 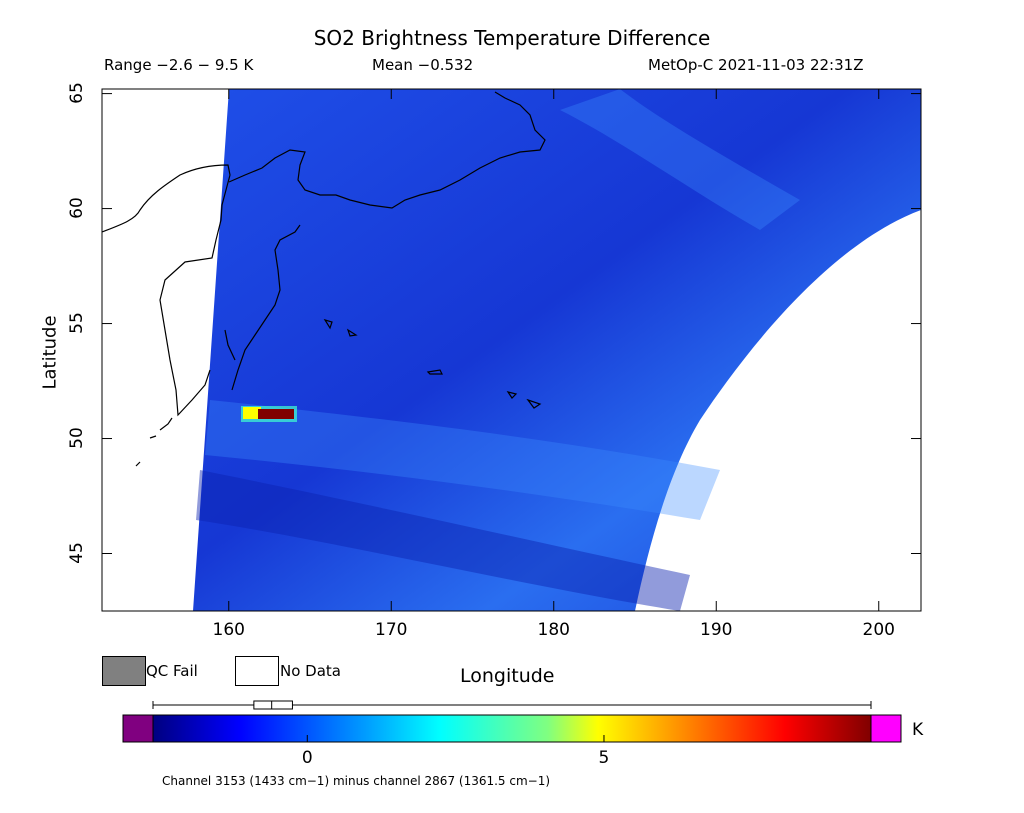 I want to click on y-tick-label: 65, so click(x=76, y=92).